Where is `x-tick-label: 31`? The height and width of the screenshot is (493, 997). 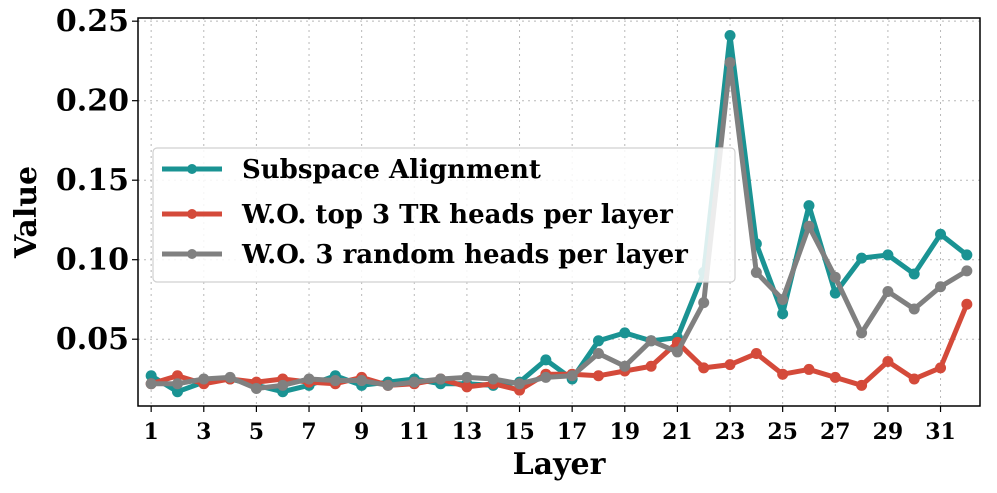
x-tick-label: 31 is located at coordinates (940, 432).